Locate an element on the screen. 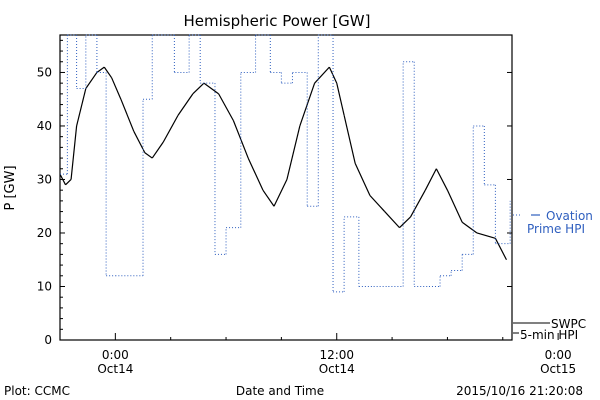 This screenshot has width=600, height=400. legend-ovation-label-line2: Prime HPI is located at coordinates (556, 229).